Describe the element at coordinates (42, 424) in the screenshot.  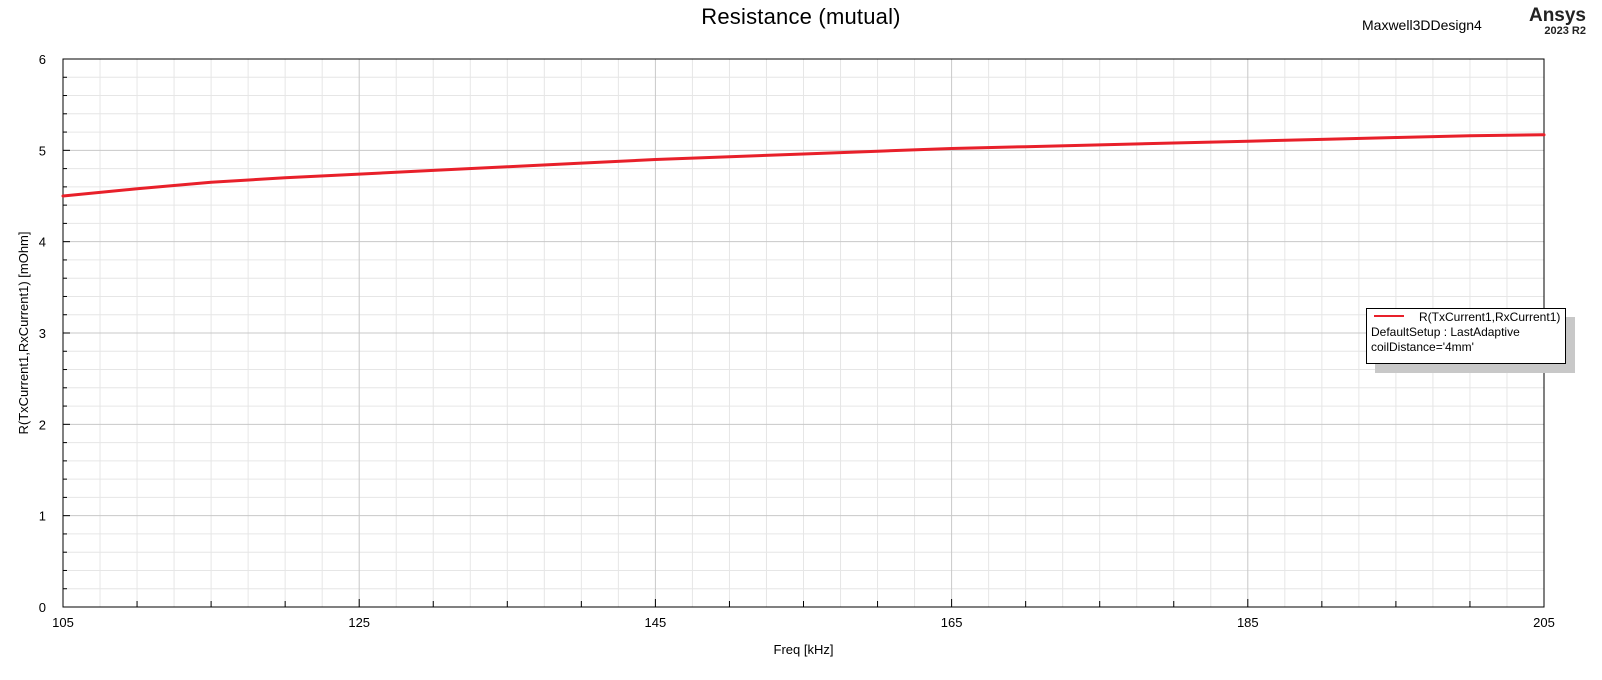
I see `y-tick-label: 2` at that location.